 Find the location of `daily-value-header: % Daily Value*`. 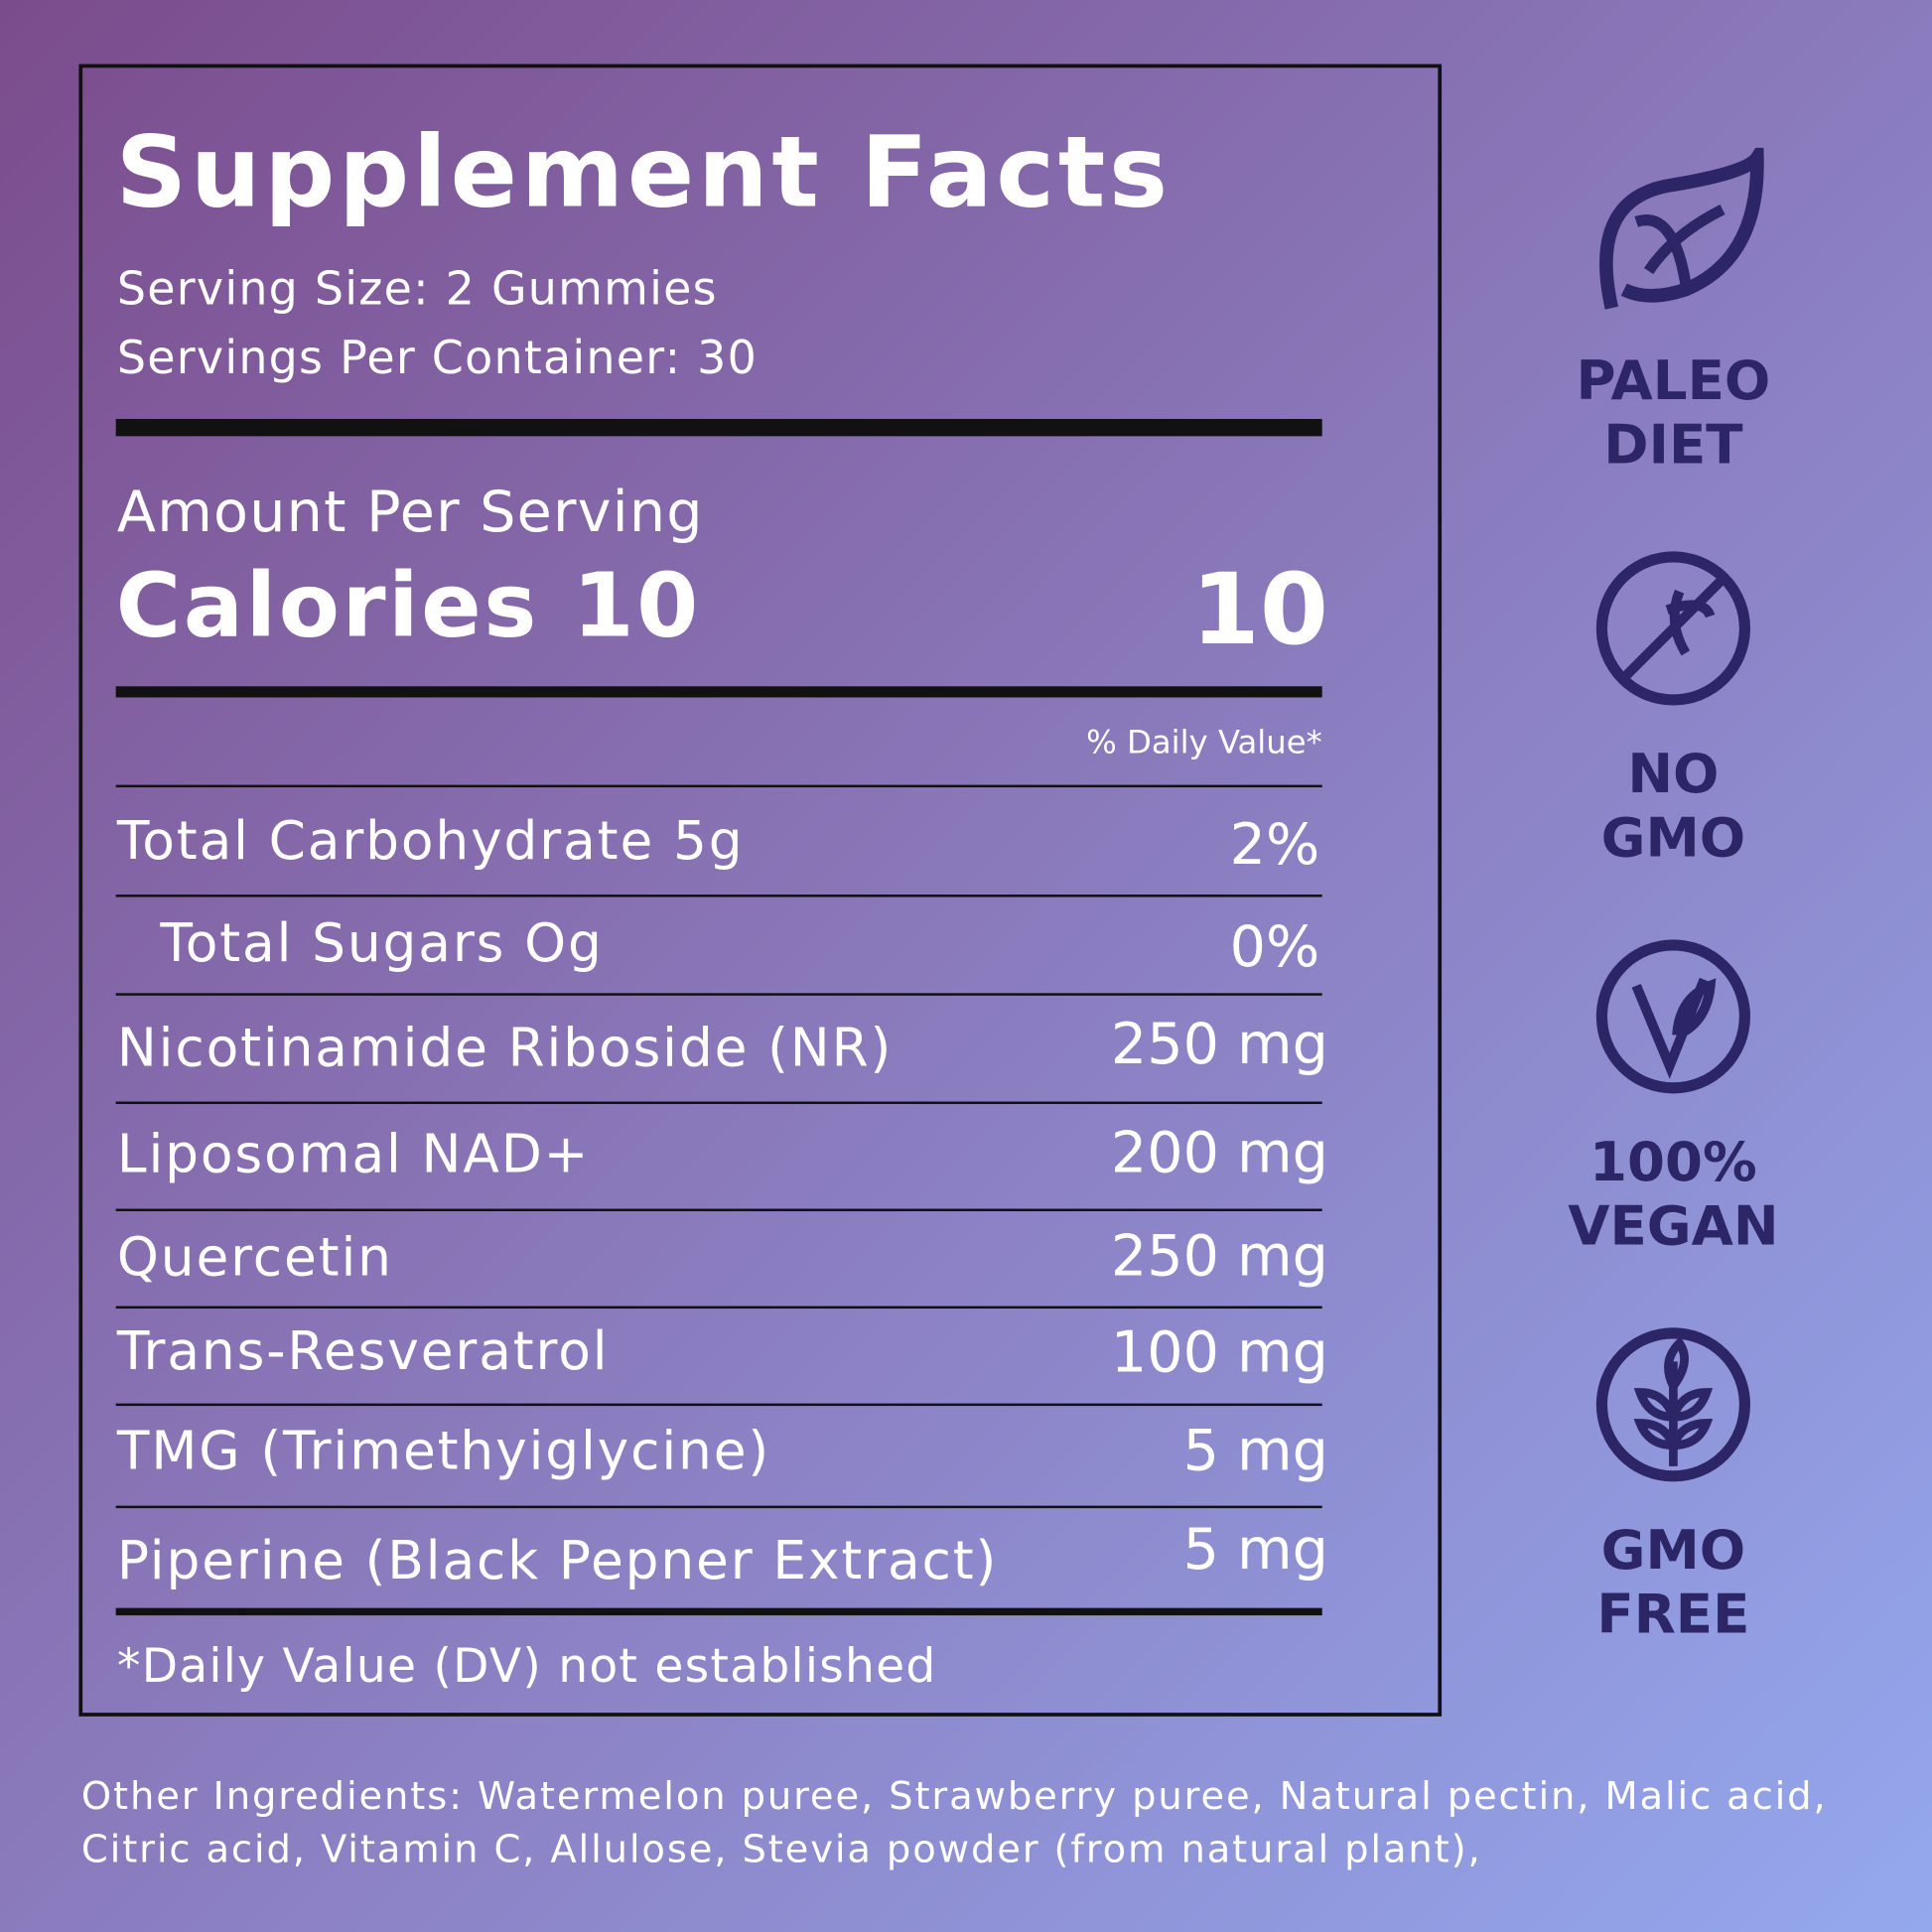

daily-value-header: % Daily Value* is located at coordinates (1204, 743).